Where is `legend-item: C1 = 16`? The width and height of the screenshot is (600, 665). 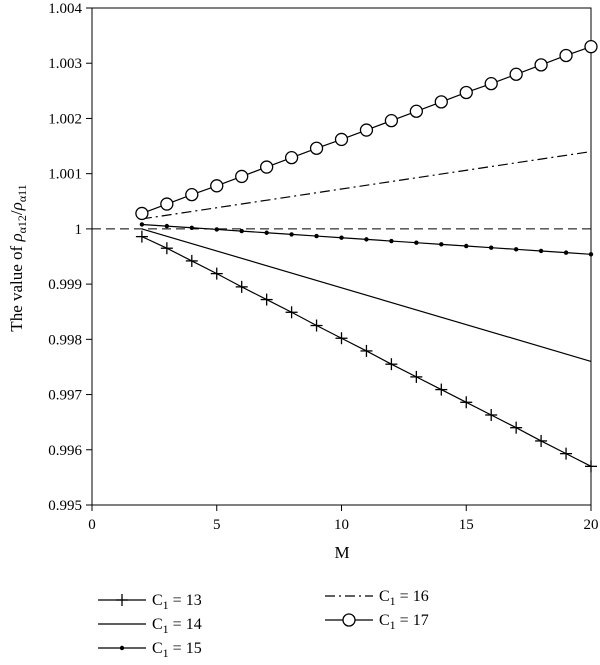 legend-item: C1 = 16 is located at coordinates (377, 598).